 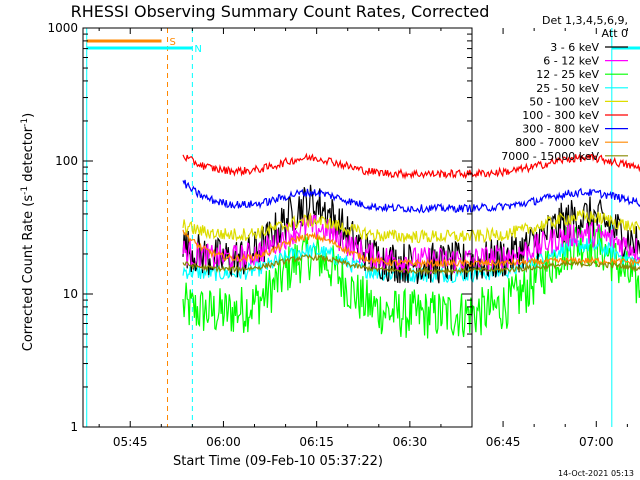 I want to click on legend-label-7: 800 - 7000 keV, so click(x=557, y=142).